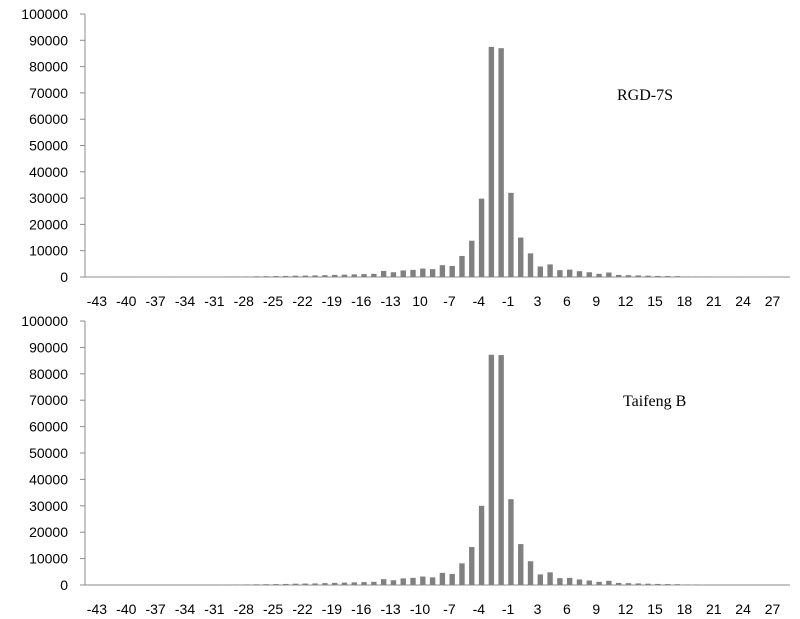  Describe the element at coordinates (508, 301) in the screenshot. I see `x-tick-label: -1` at that location.